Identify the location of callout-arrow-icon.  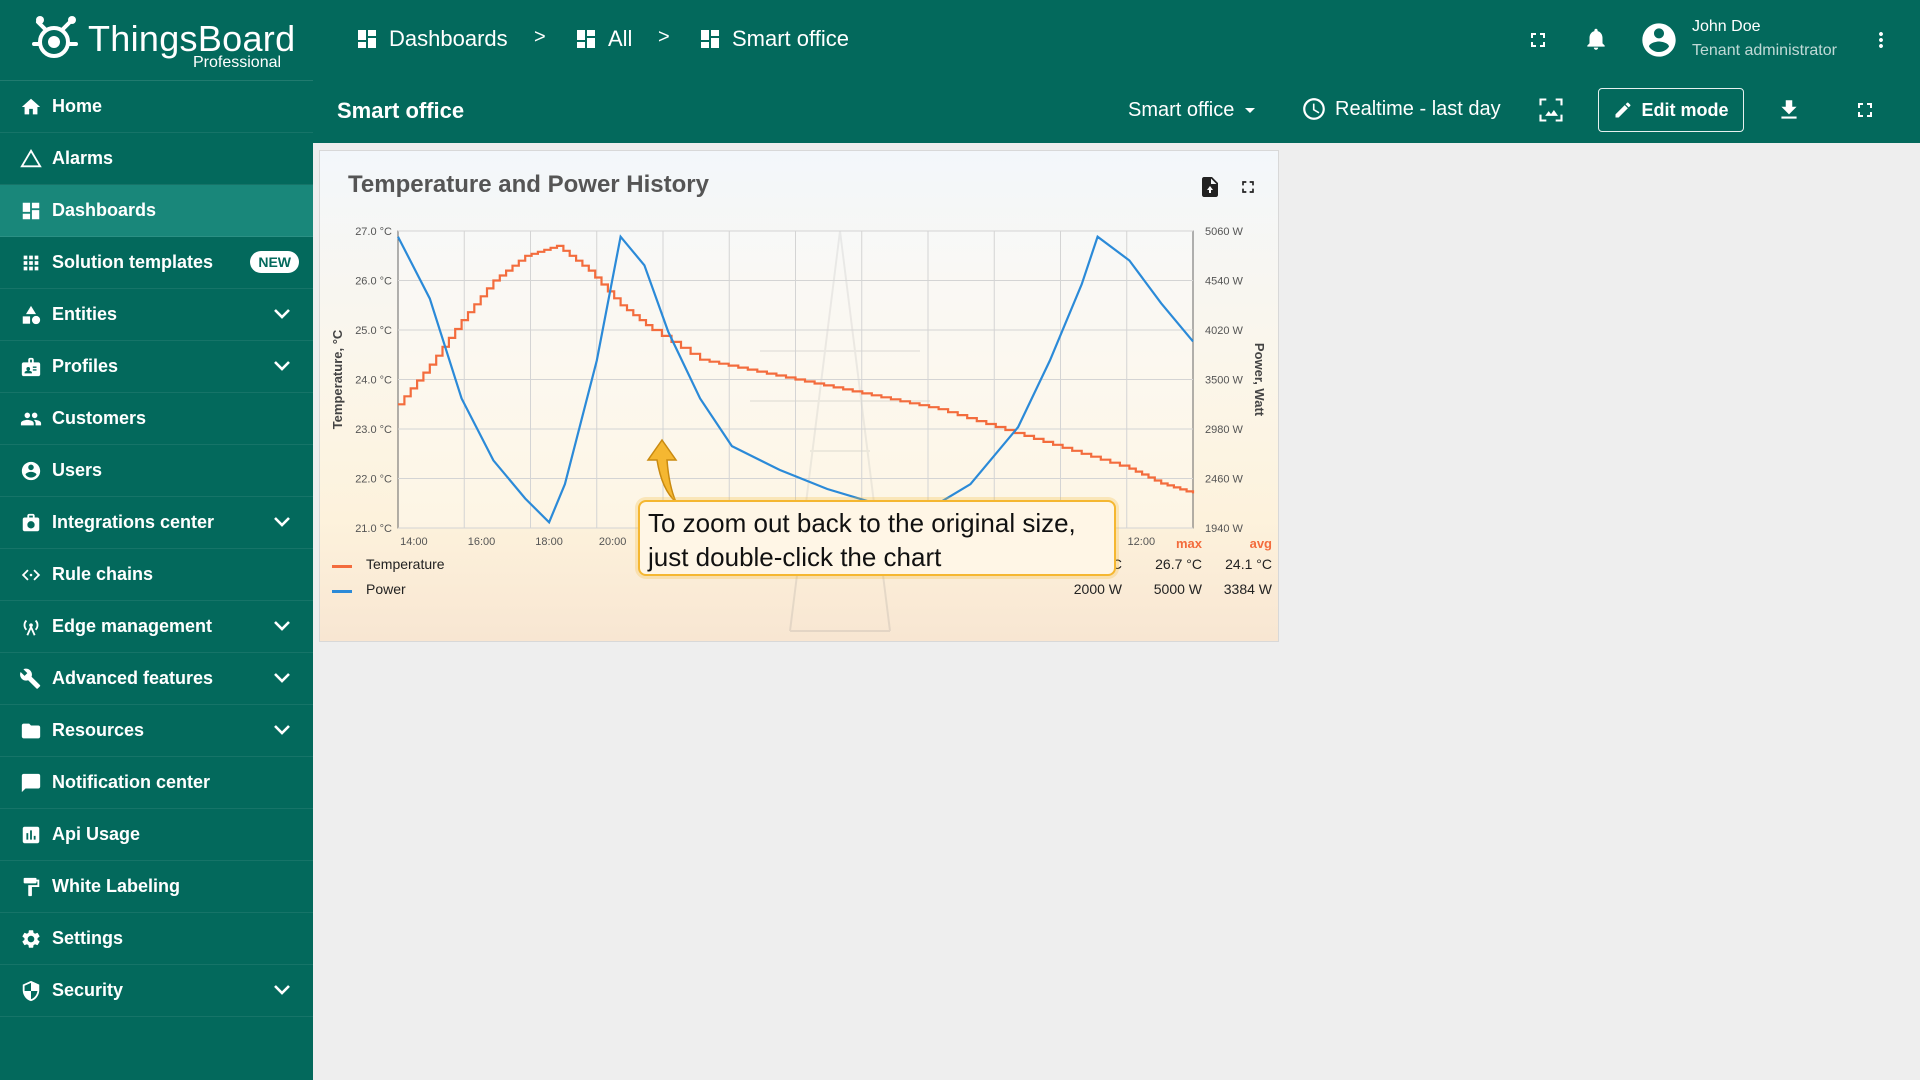
(662, 470).